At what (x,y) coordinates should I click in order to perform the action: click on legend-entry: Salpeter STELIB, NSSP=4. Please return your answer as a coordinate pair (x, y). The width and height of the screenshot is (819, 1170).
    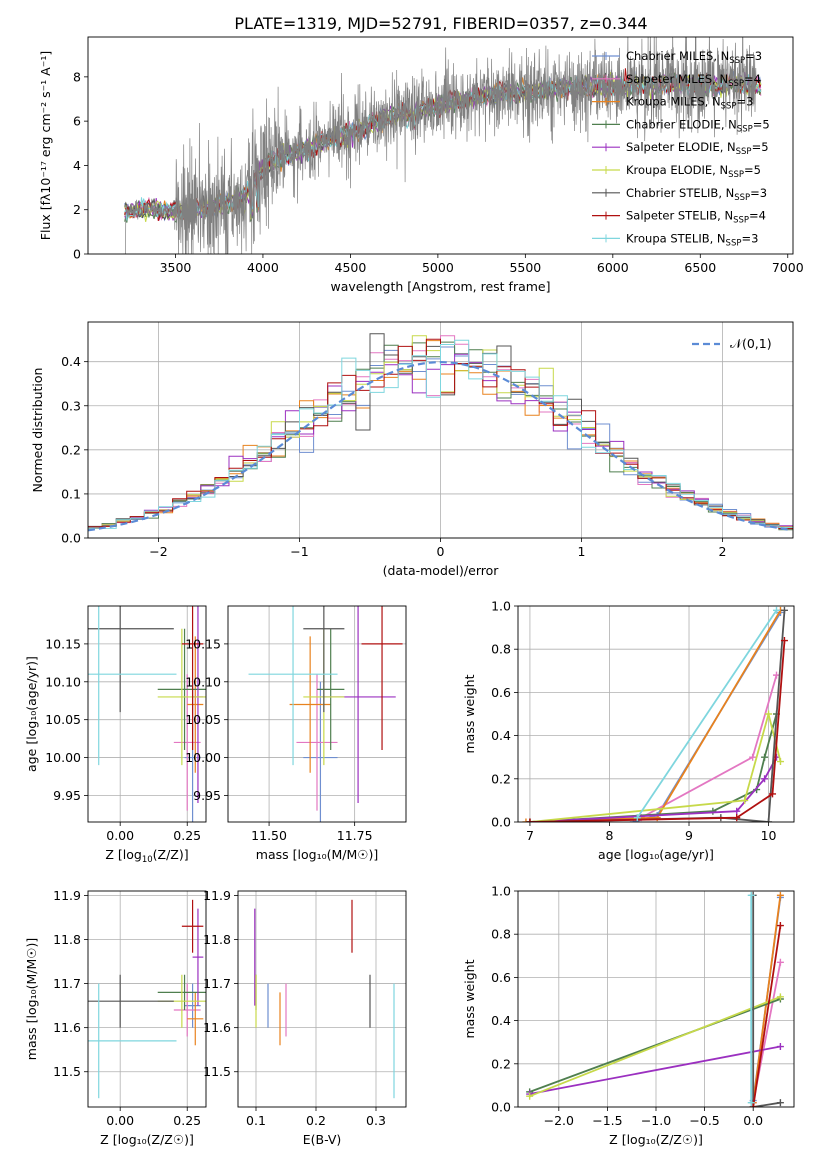
    Looking at the image, I should click on (696, 217).